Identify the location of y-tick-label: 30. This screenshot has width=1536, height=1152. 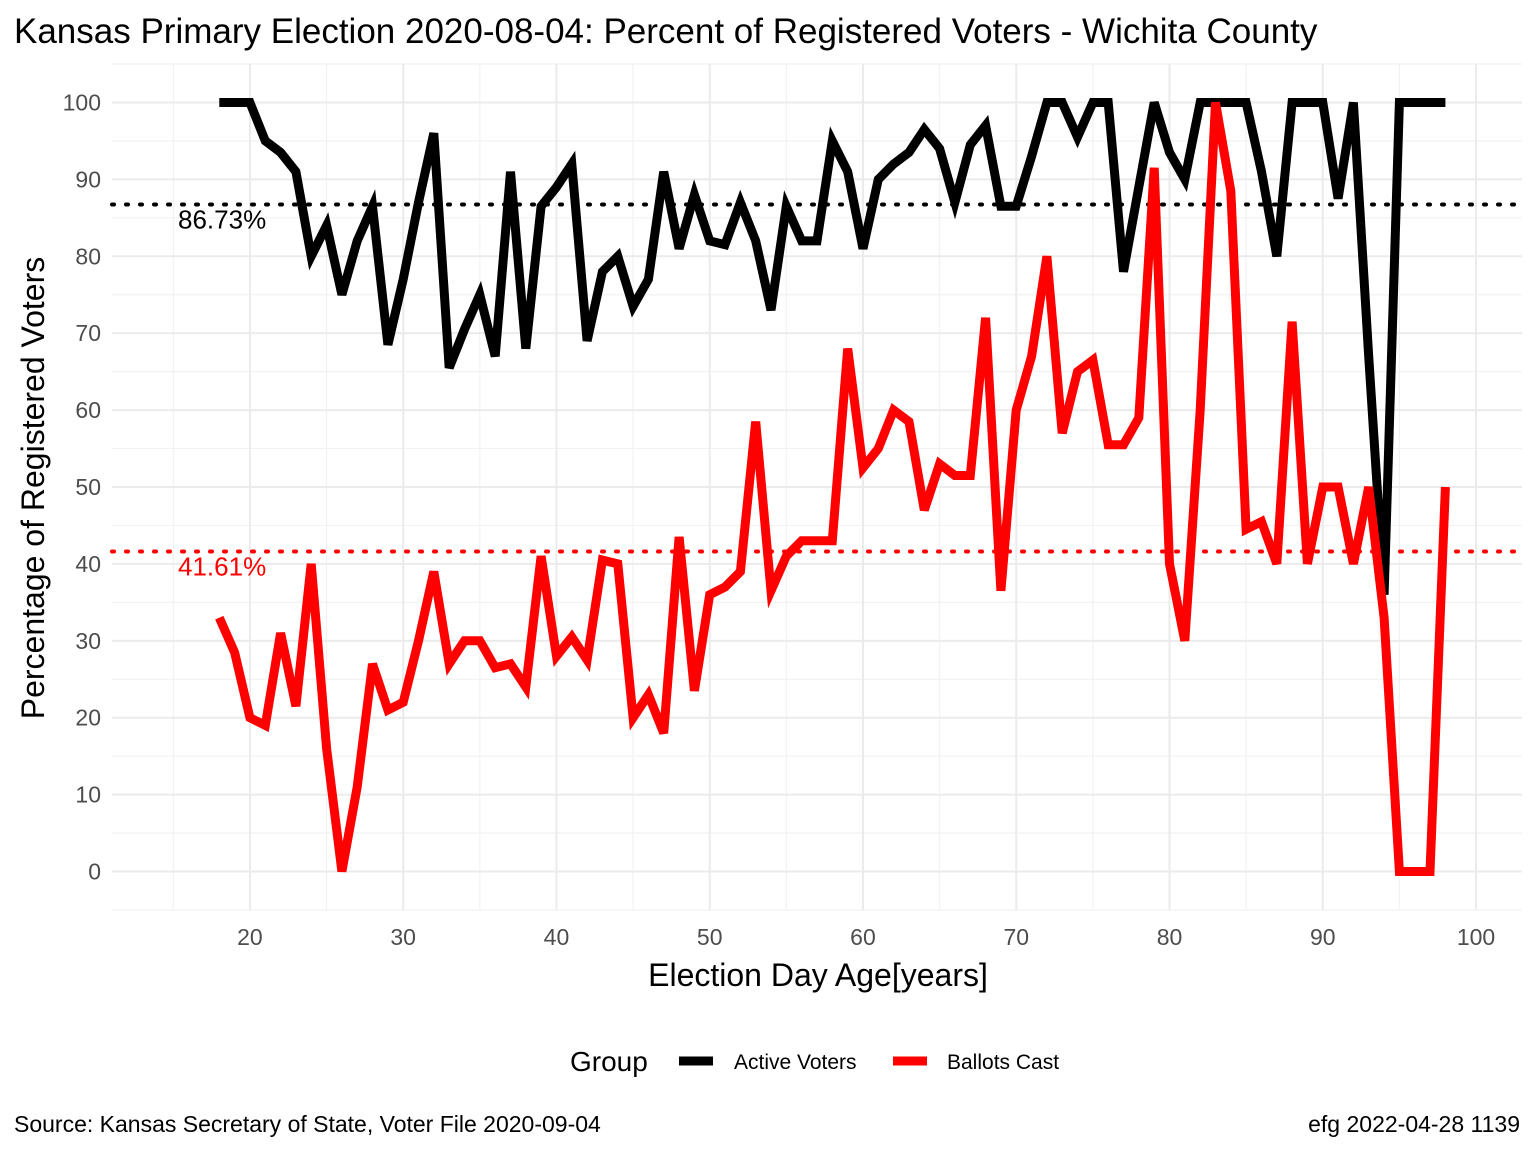
(88, 641).